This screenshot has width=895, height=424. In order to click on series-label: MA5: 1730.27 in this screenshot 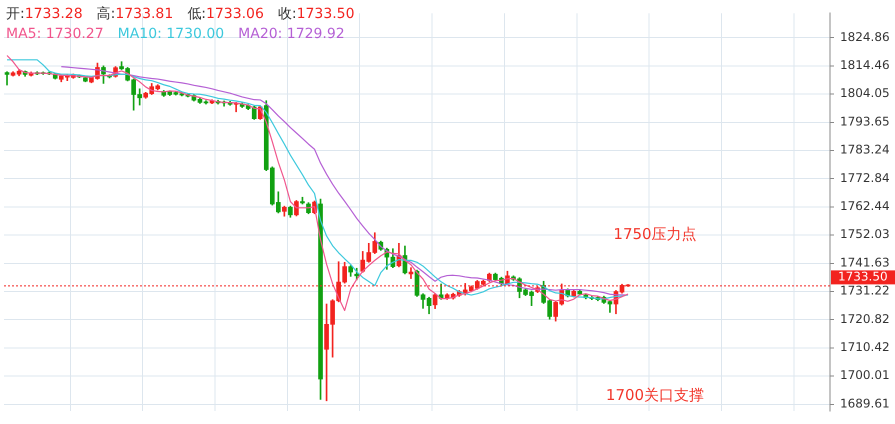, I will do `click(55, 34)`.